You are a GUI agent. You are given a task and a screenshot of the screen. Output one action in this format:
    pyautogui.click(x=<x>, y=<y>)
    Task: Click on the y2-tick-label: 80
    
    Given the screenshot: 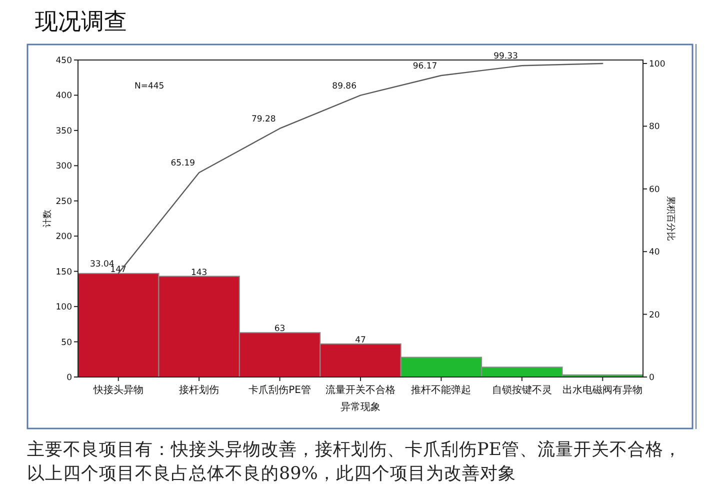 What is the action you would take?
    pyautogui.click(x=654, y=127)
    